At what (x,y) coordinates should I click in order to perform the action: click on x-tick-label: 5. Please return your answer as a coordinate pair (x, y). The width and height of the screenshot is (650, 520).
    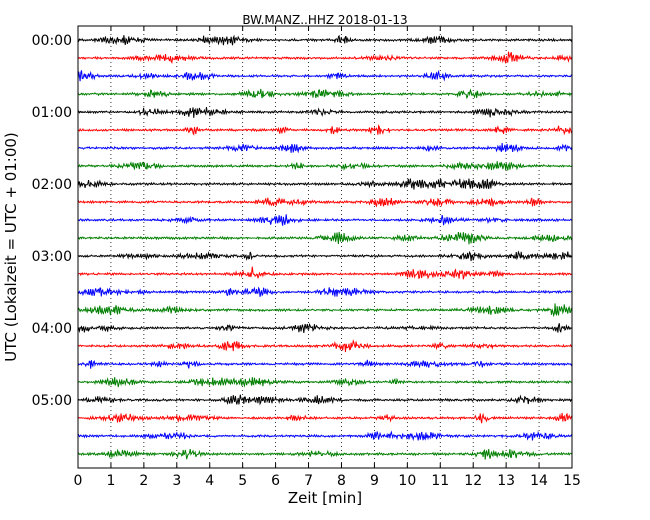
    Looking at the image, I should click on (242, 481).